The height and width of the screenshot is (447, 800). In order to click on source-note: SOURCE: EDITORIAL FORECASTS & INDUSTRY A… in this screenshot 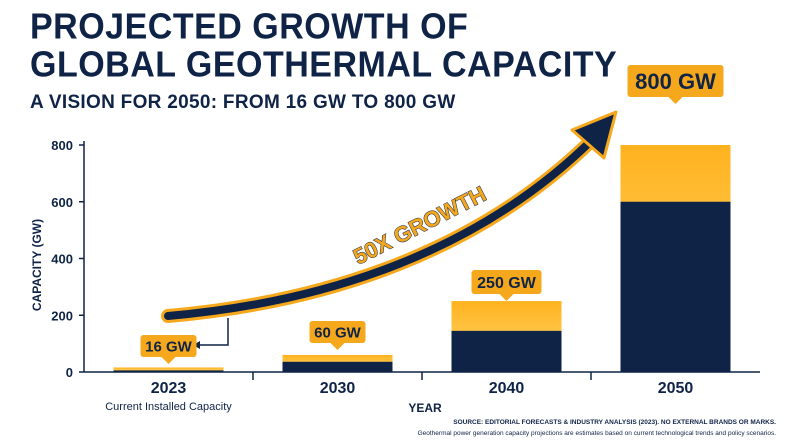, I will do `click(614, 422)`.